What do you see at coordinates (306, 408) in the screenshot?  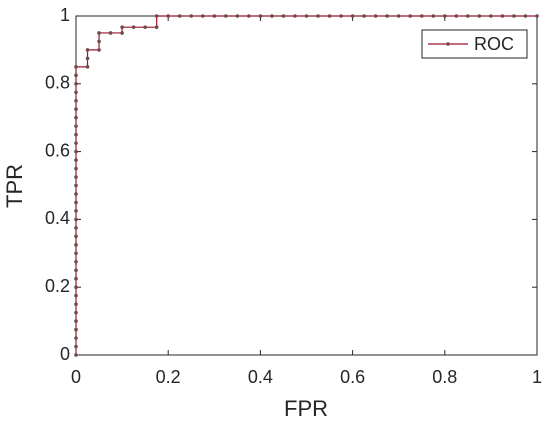 I see `x-axis-label: FPR` at bounding box center [306, 408].